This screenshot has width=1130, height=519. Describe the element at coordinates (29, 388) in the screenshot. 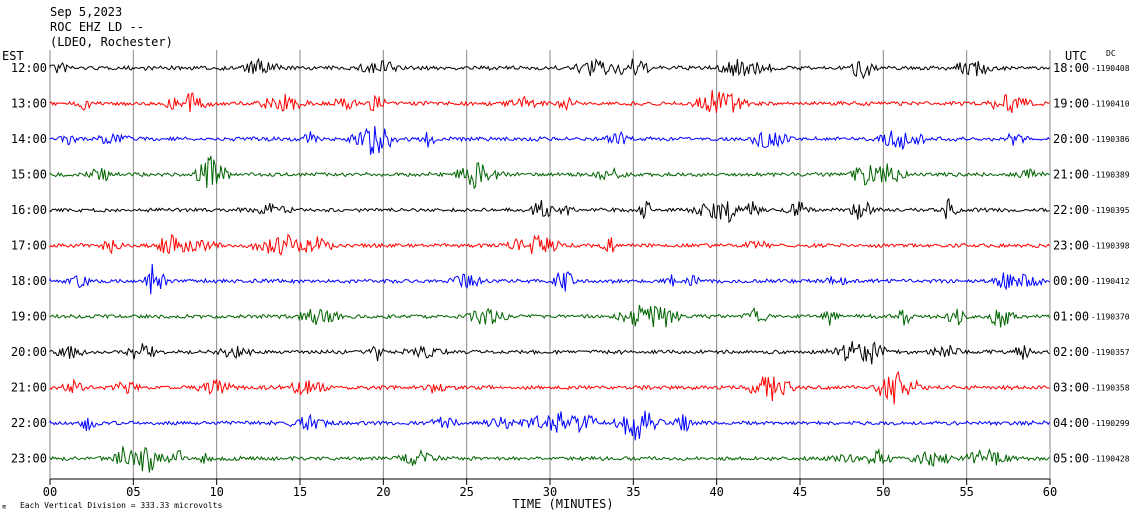

I see `est-hour-label: 21:00` at that location.